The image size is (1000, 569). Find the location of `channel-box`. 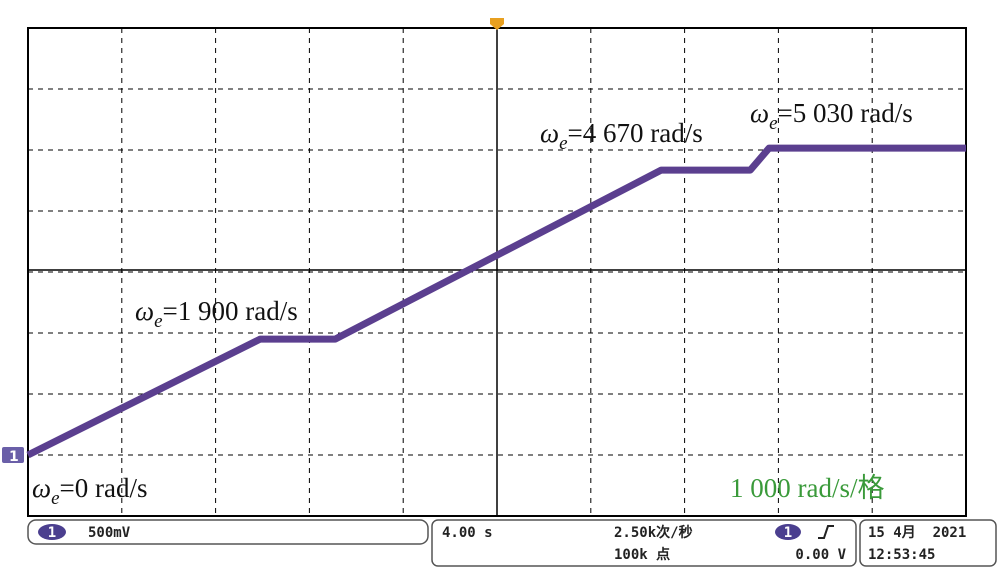

channel-box is located at coordinates (228, 532).